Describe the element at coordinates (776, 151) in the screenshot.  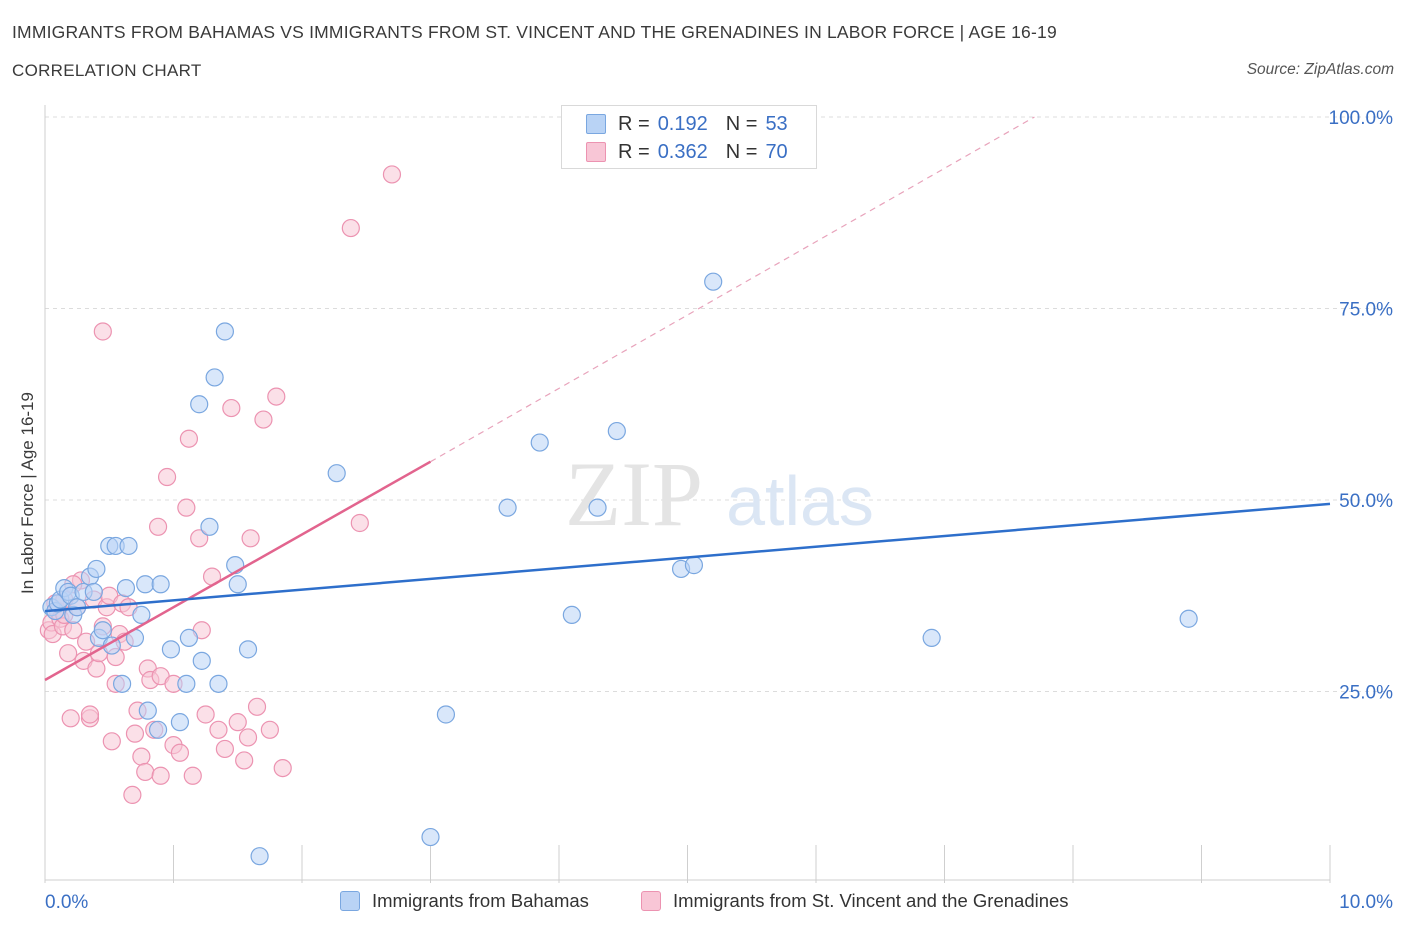
I see `legend-n-value-st-vincent: 70` at that location.